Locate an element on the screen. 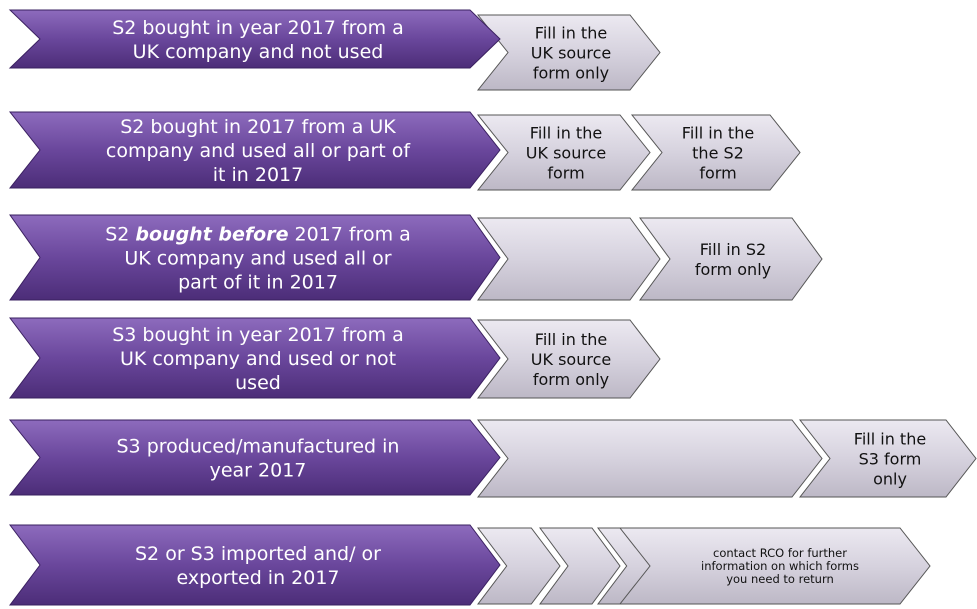 Image resolution: width=977 pixels, height=609 pixels. step-text: S3 form is located at coordinates (890, 459).